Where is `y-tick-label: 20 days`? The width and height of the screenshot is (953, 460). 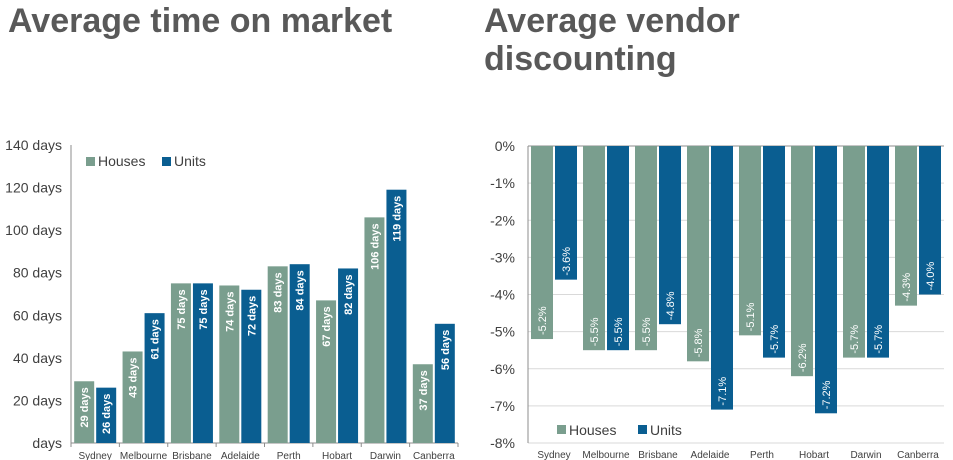 y-tick-label: 20 days is located at coordinates (37, 400).